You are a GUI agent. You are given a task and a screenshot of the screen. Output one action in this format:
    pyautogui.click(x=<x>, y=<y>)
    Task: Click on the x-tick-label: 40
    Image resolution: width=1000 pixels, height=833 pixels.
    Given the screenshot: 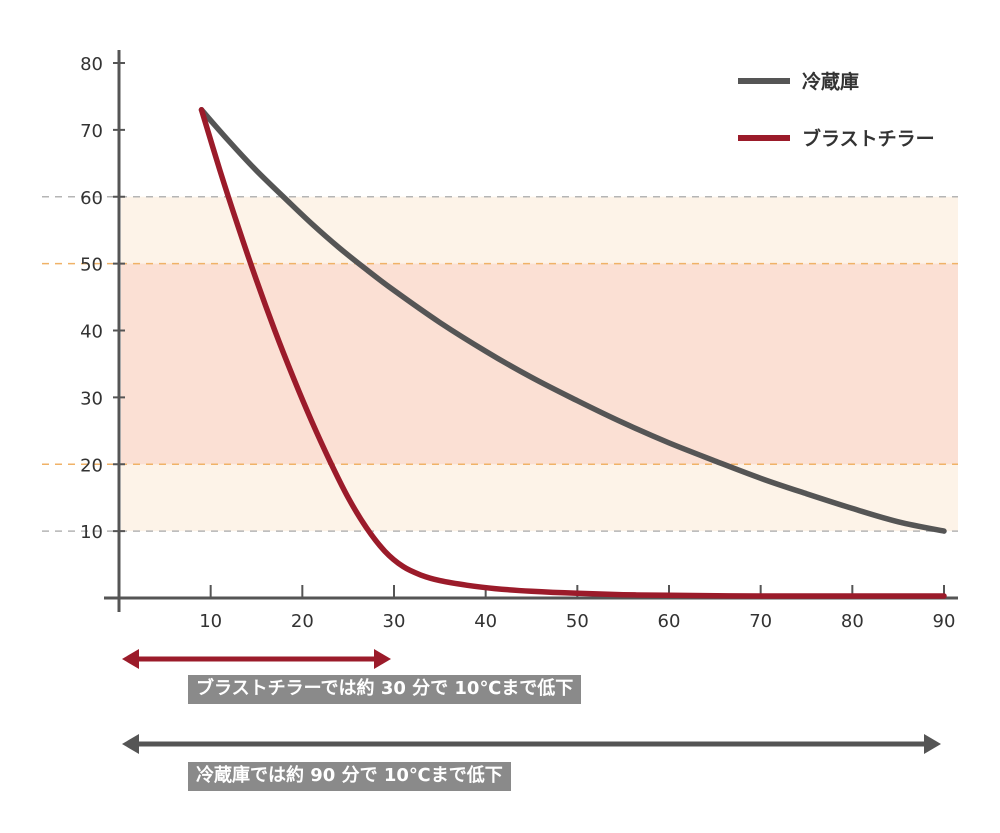 What is the action you would take?
    pyautogui.click(x=485, y=621)
    